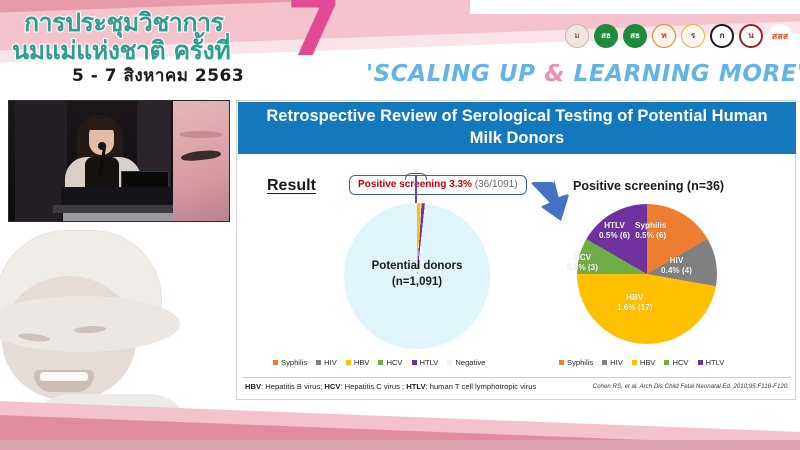 Image resolution: width=800 pixels, height=450 pixels. What do you see at coordinates (647, 362) in the screenshot?
I see `legend2-label-hbv: HBV` at bounding box center [647, 362].